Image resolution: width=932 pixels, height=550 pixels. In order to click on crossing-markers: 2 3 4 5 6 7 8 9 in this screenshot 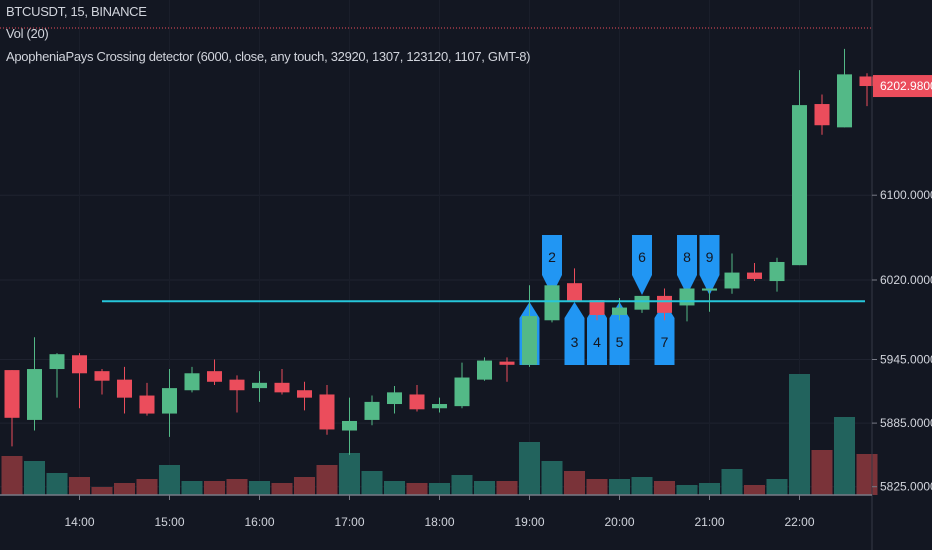, I will do `click(619, 300)`.